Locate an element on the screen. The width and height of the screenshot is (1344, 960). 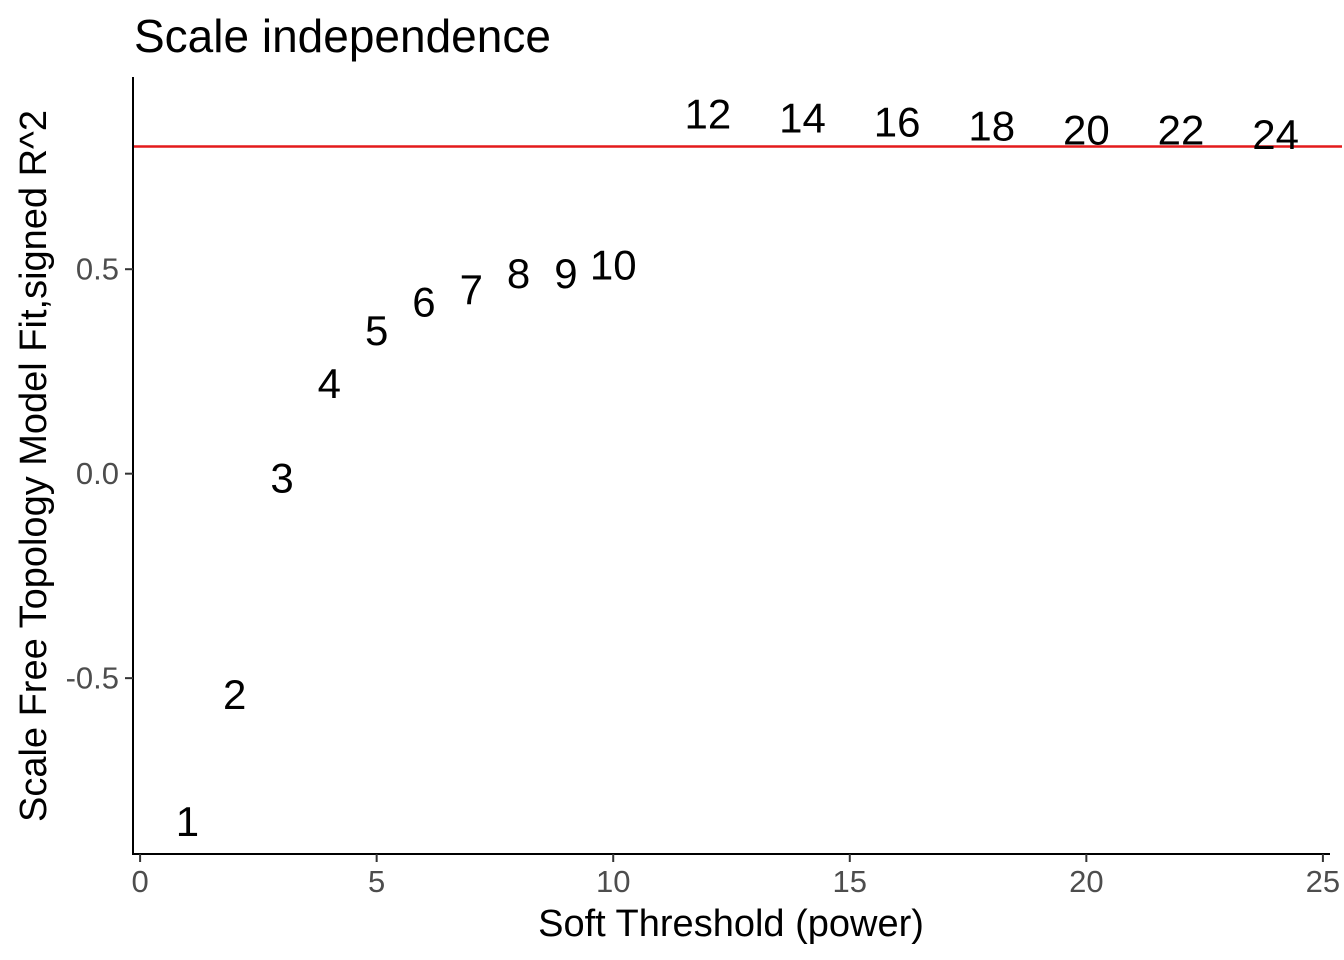
point-label-10: 10 is located at coordinates (613, 265).